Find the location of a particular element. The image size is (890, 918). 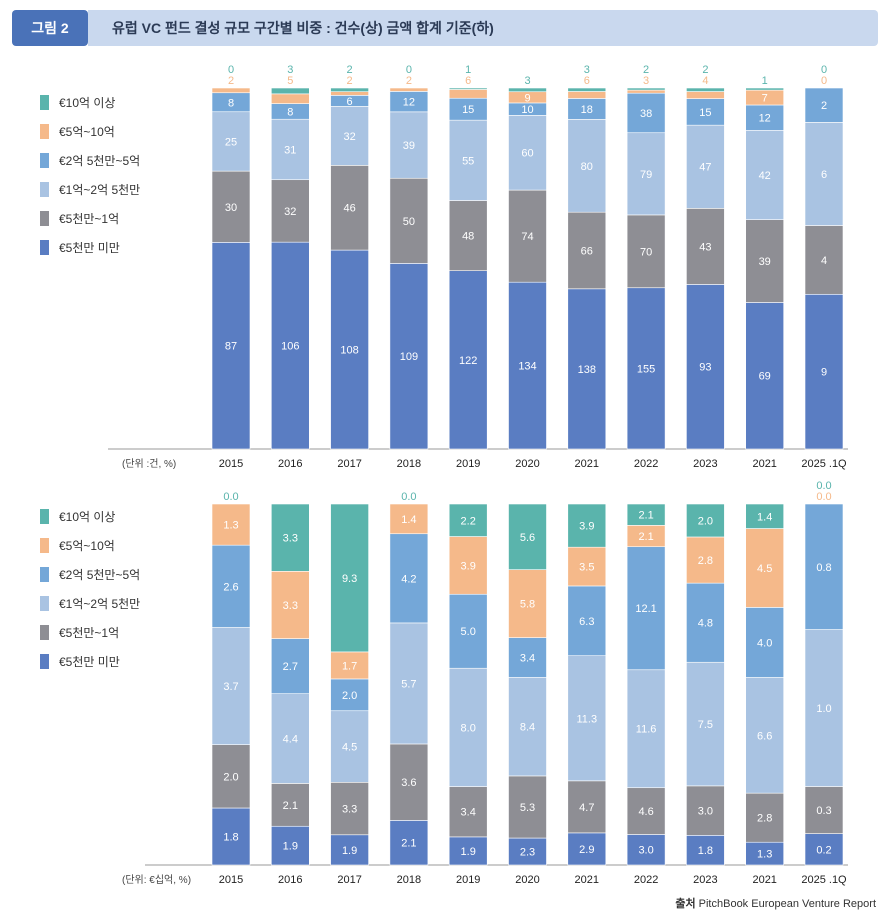

legend-label: €5천만 미만 is located at coordinates (89, 662).